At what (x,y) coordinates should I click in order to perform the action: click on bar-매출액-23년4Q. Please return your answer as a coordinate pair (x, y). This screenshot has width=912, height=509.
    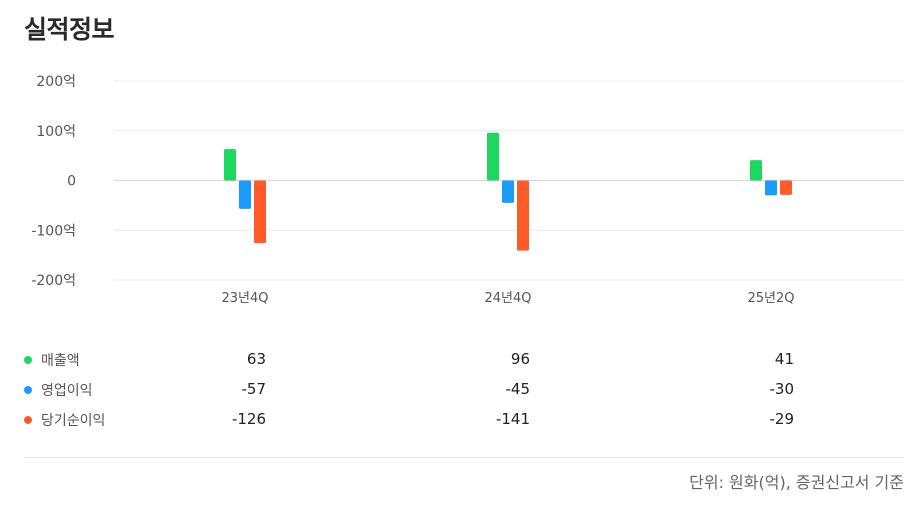
    Looking at the image, I should click on (230, 165).